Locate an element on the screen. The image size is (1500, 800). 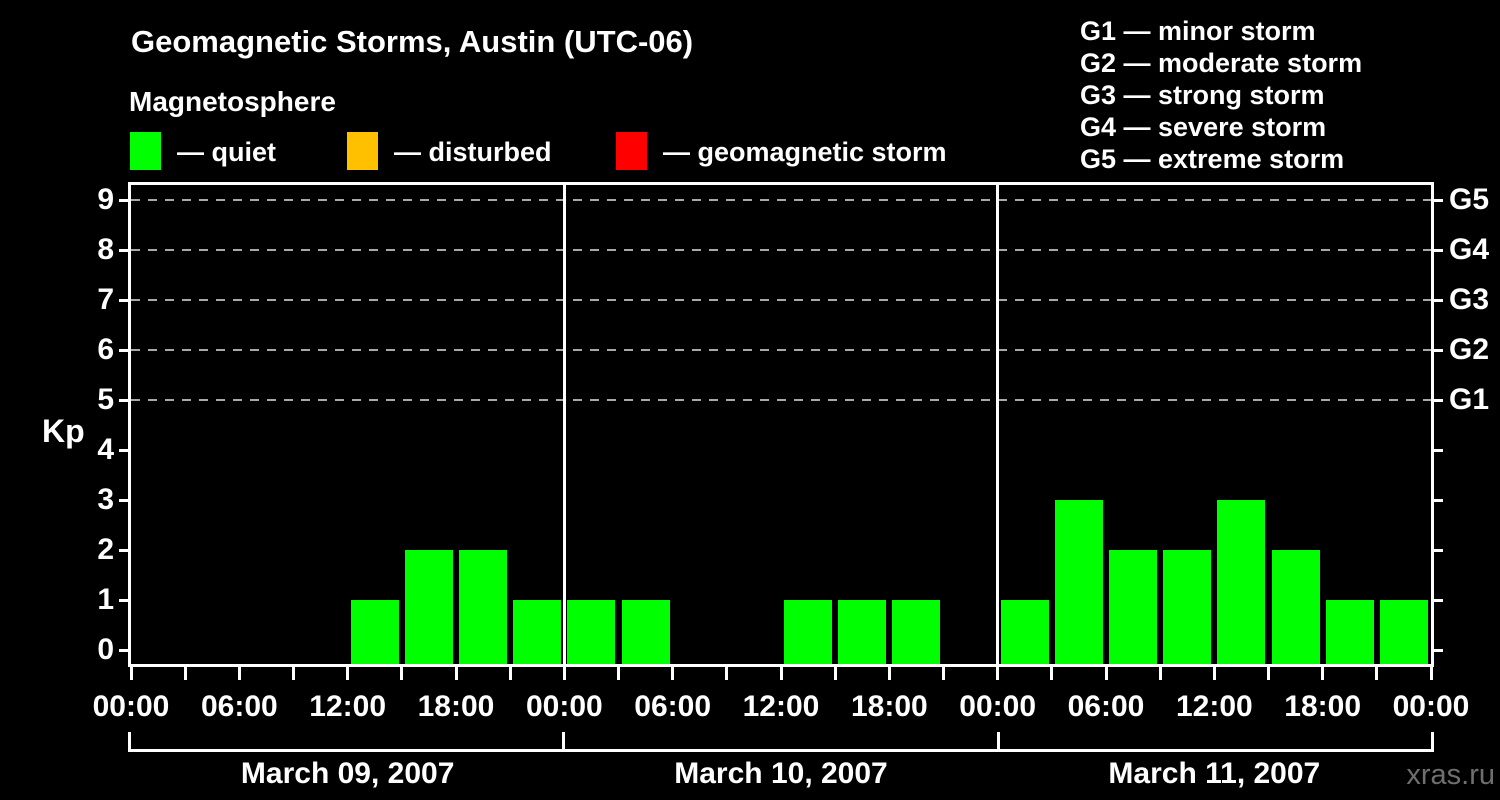
legend-swatch-disturbed is located at coordinates (362, 151).